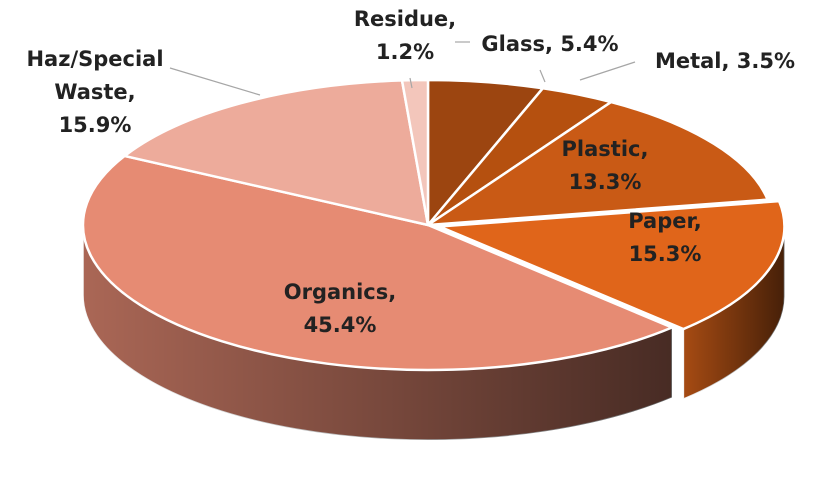 This screenshot has width=815, height=488. Describe the element at coordinates (605, 165) in the screenshot. I see `data-label: Plastic, 13.3%` at that location.